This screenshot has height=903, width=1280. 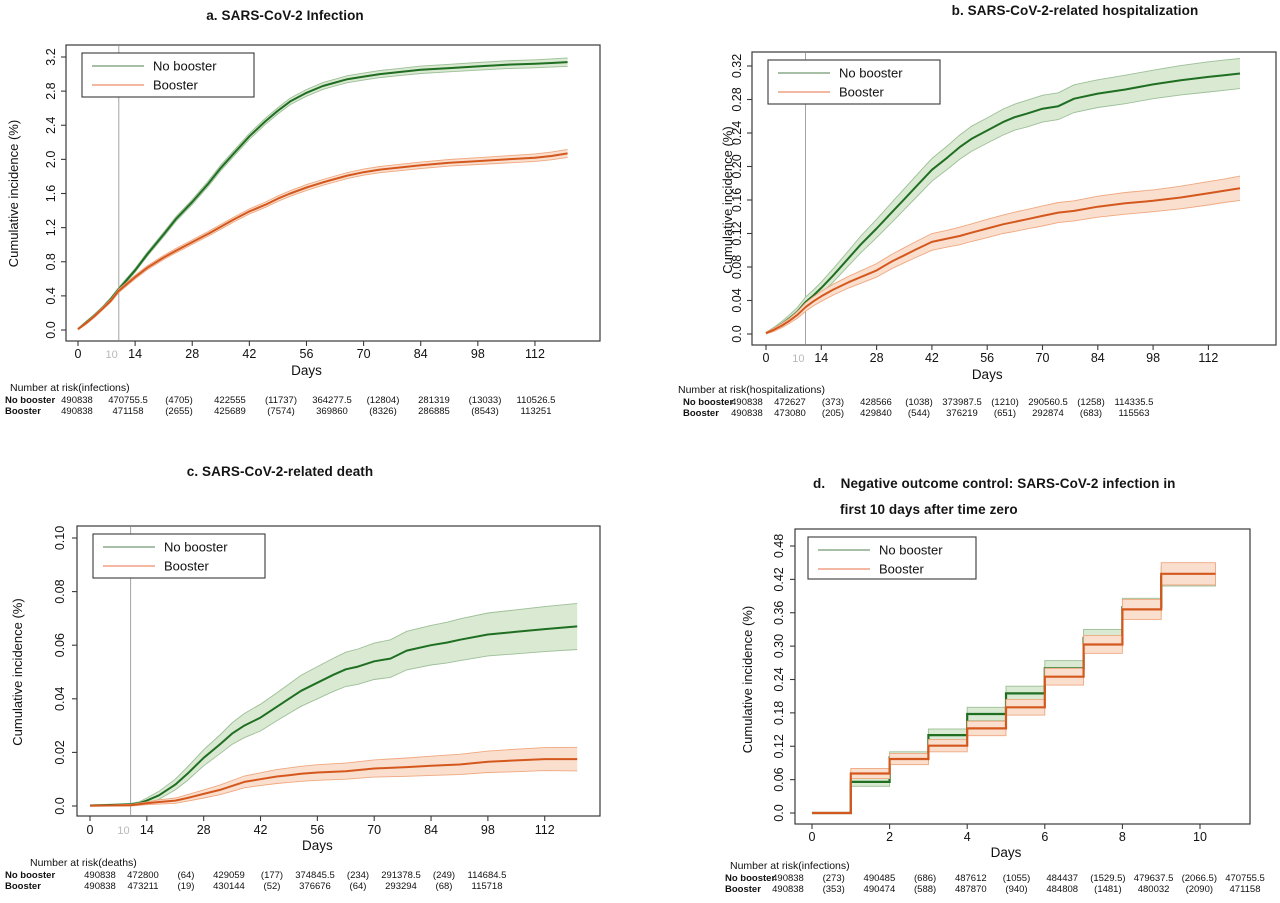 What do you see at coordinates (317, 830) in the screenshot?
I see `svg-text: 56` at bounding box center [317, 830].